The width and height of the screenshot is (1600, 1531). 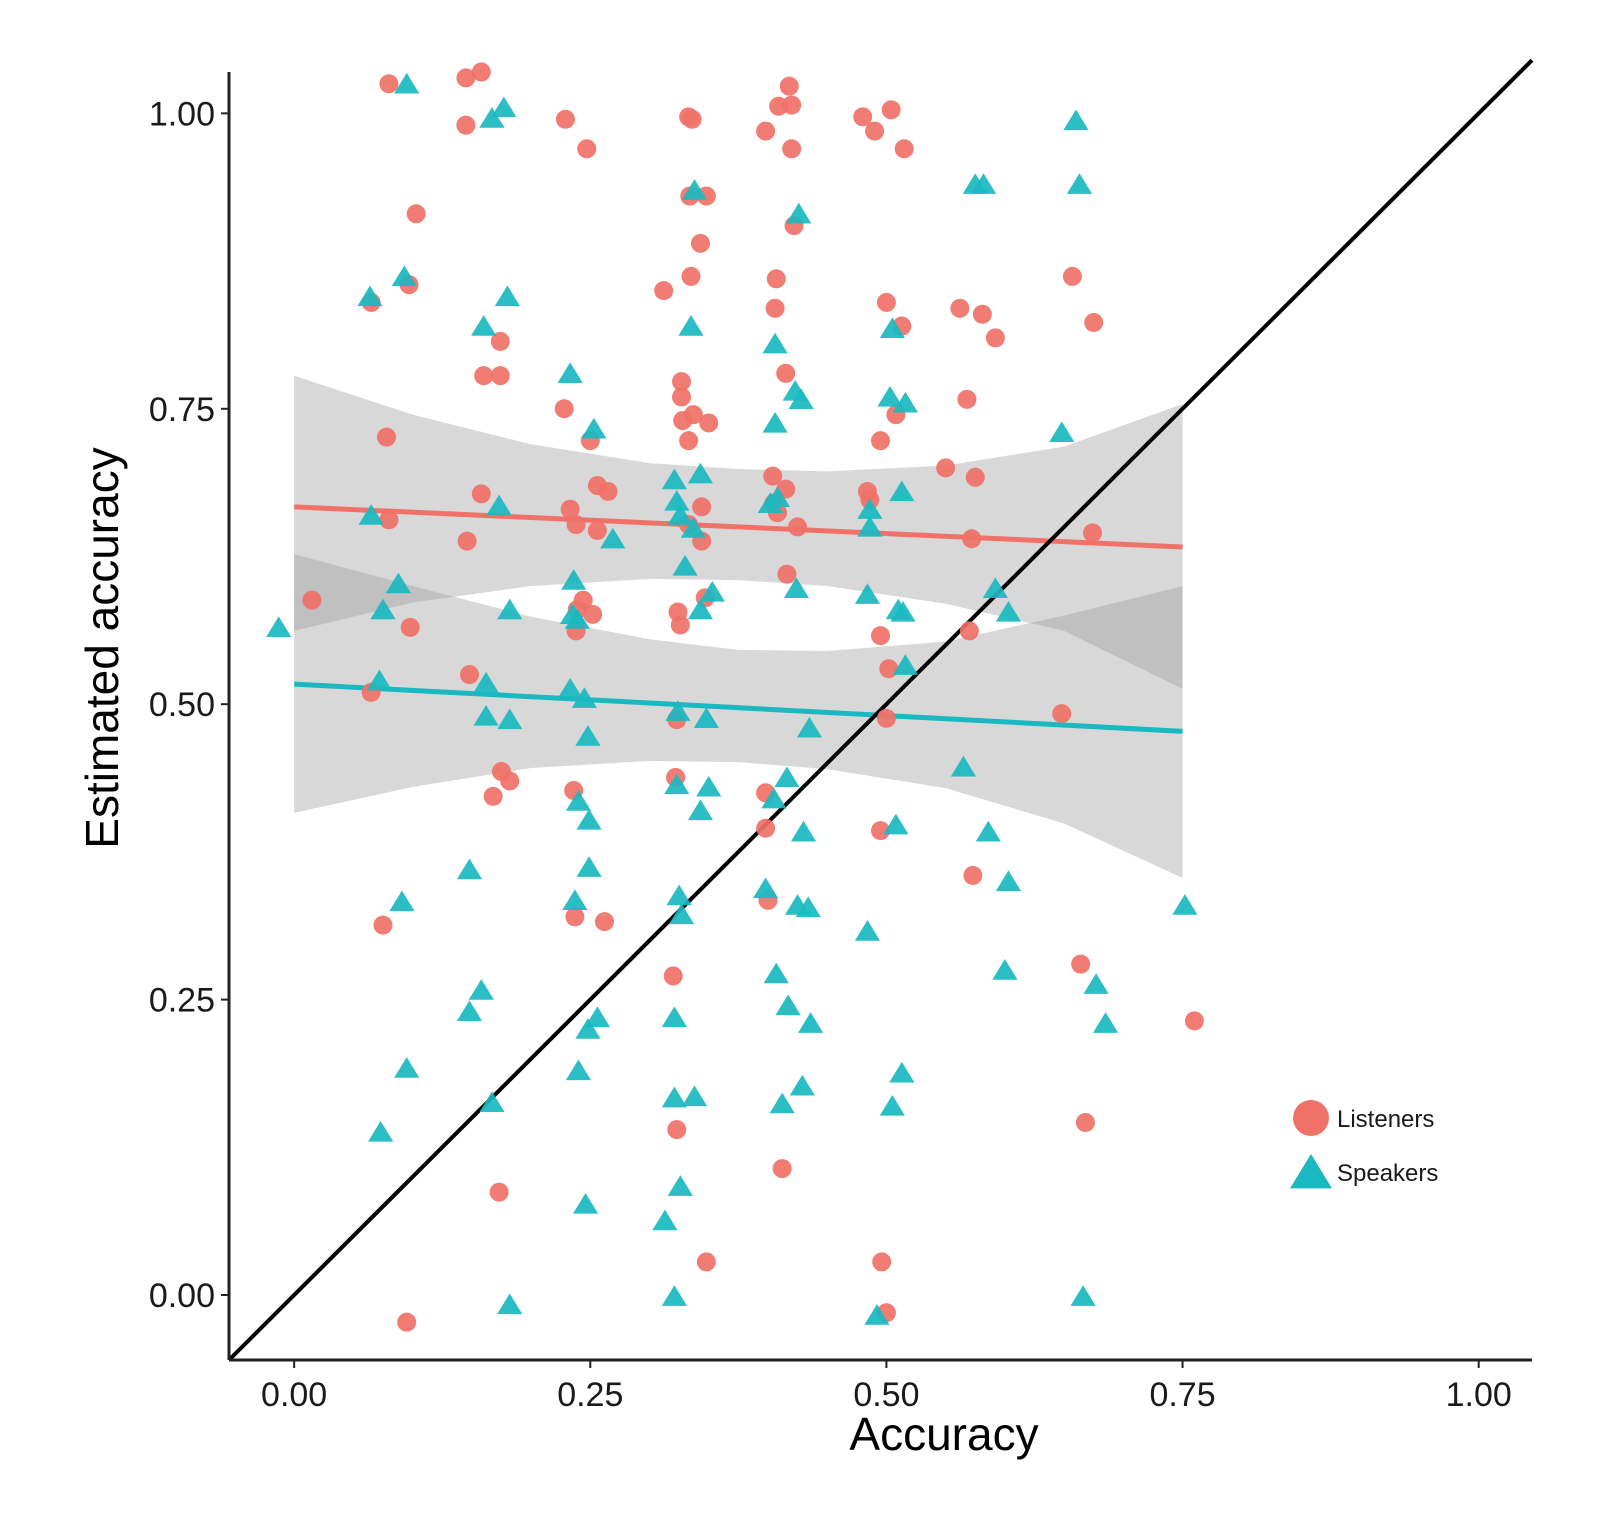 I want to click on y-axis-title: Estimated accuracy, so click(x=102, y=647).